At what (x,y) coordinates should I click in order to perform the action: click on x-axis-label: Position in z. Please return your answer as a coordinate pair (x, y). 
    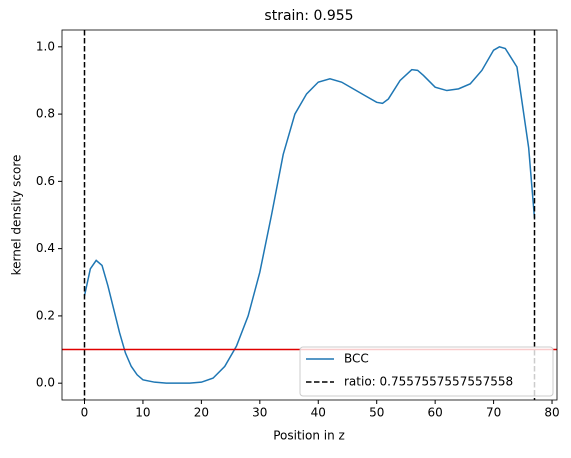
    Looking at the image, I should click on (309, 436).